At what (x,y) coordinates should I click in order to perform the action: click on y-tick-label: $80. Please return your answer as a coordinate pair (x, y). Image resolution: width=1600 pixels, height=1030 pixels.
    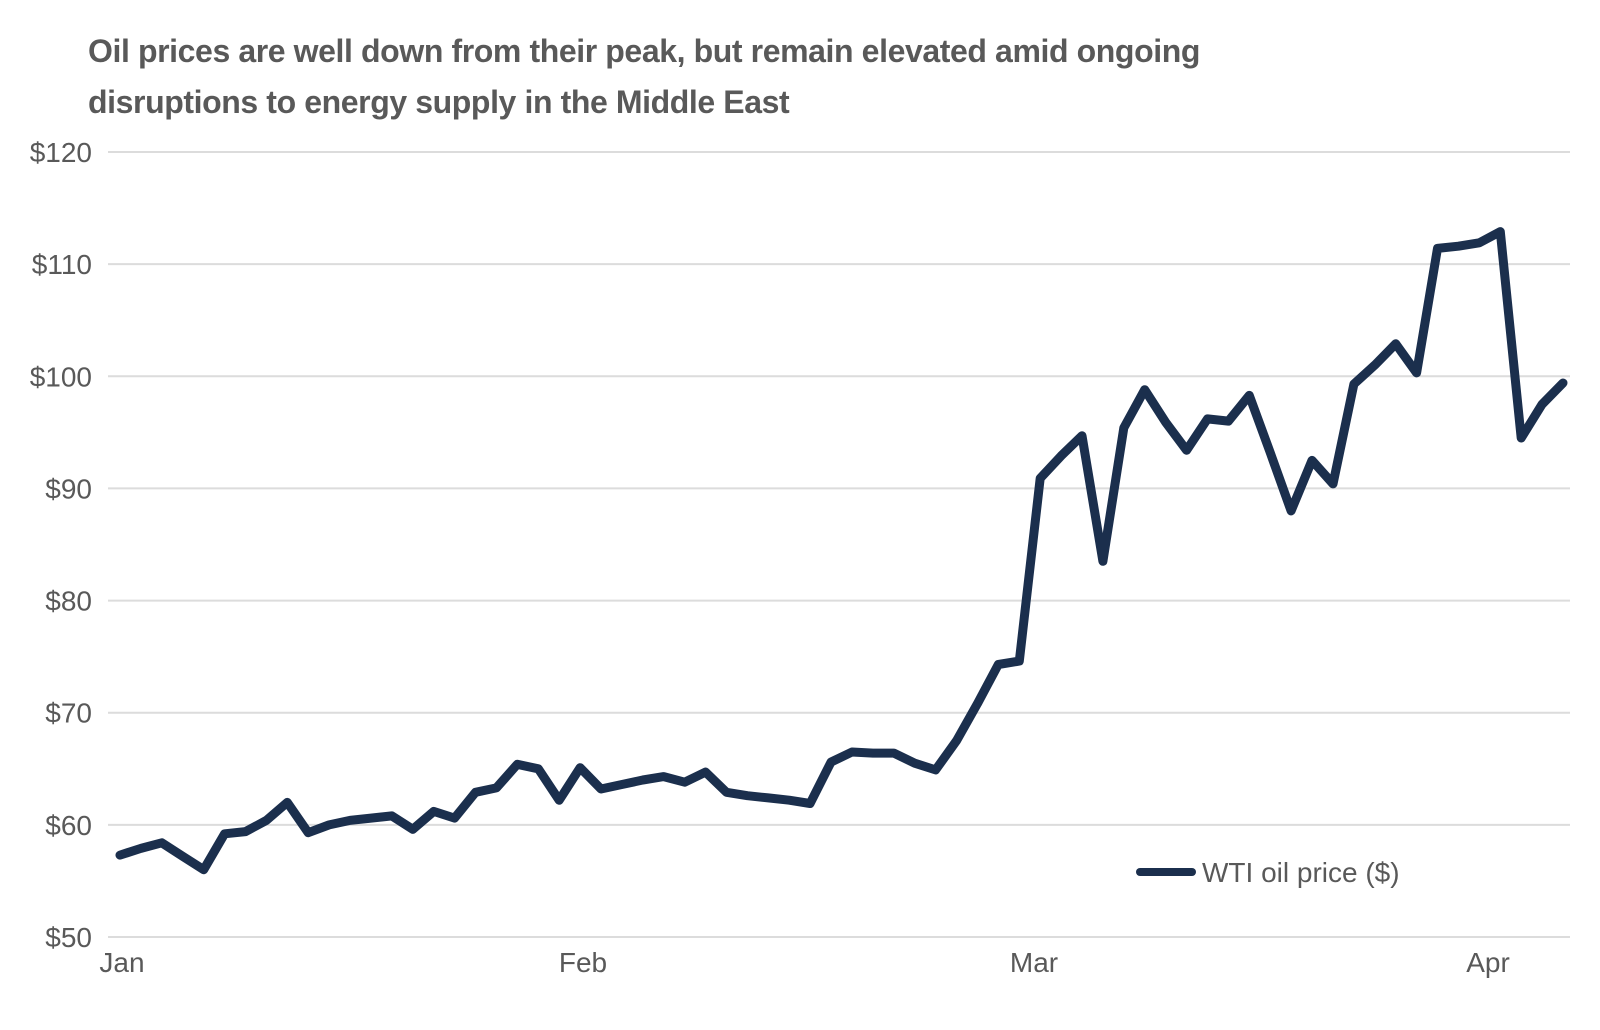
    Looking at the image, I should click on (68, 601).